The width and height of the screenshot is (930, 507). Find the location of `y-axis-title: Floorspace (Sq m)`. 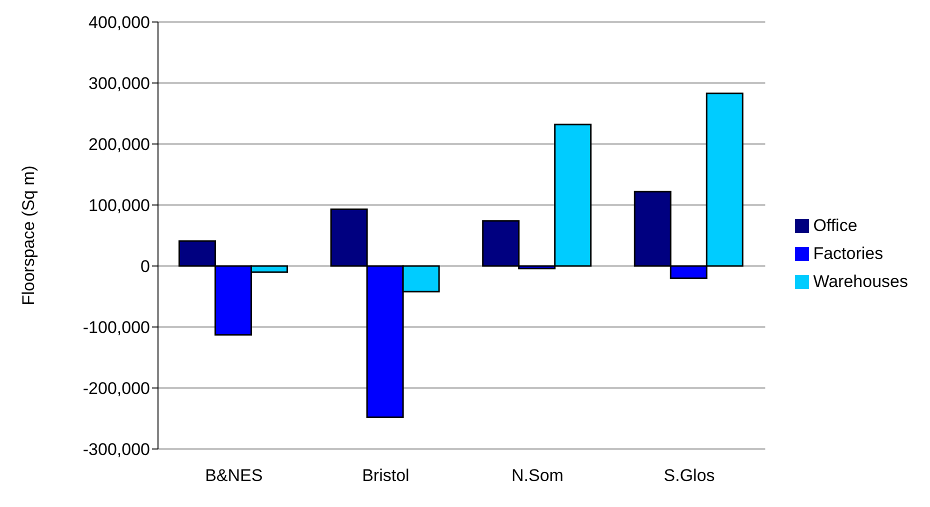

y-axis-title: Floorspace (Sq m) is located at coordinates (28, 236).